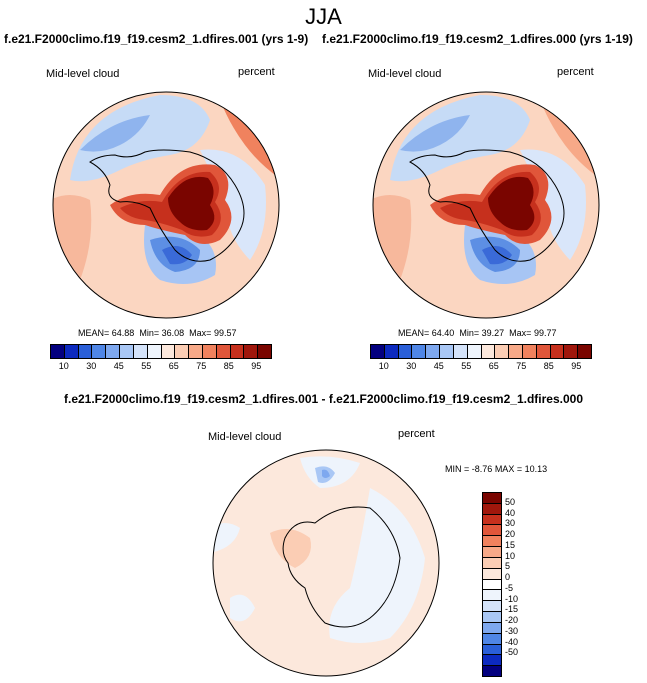  What do you see at coordinates (225, 333) in the screenshot?
I see `max-value-left: 99.57` at bounding box center [225, 333].